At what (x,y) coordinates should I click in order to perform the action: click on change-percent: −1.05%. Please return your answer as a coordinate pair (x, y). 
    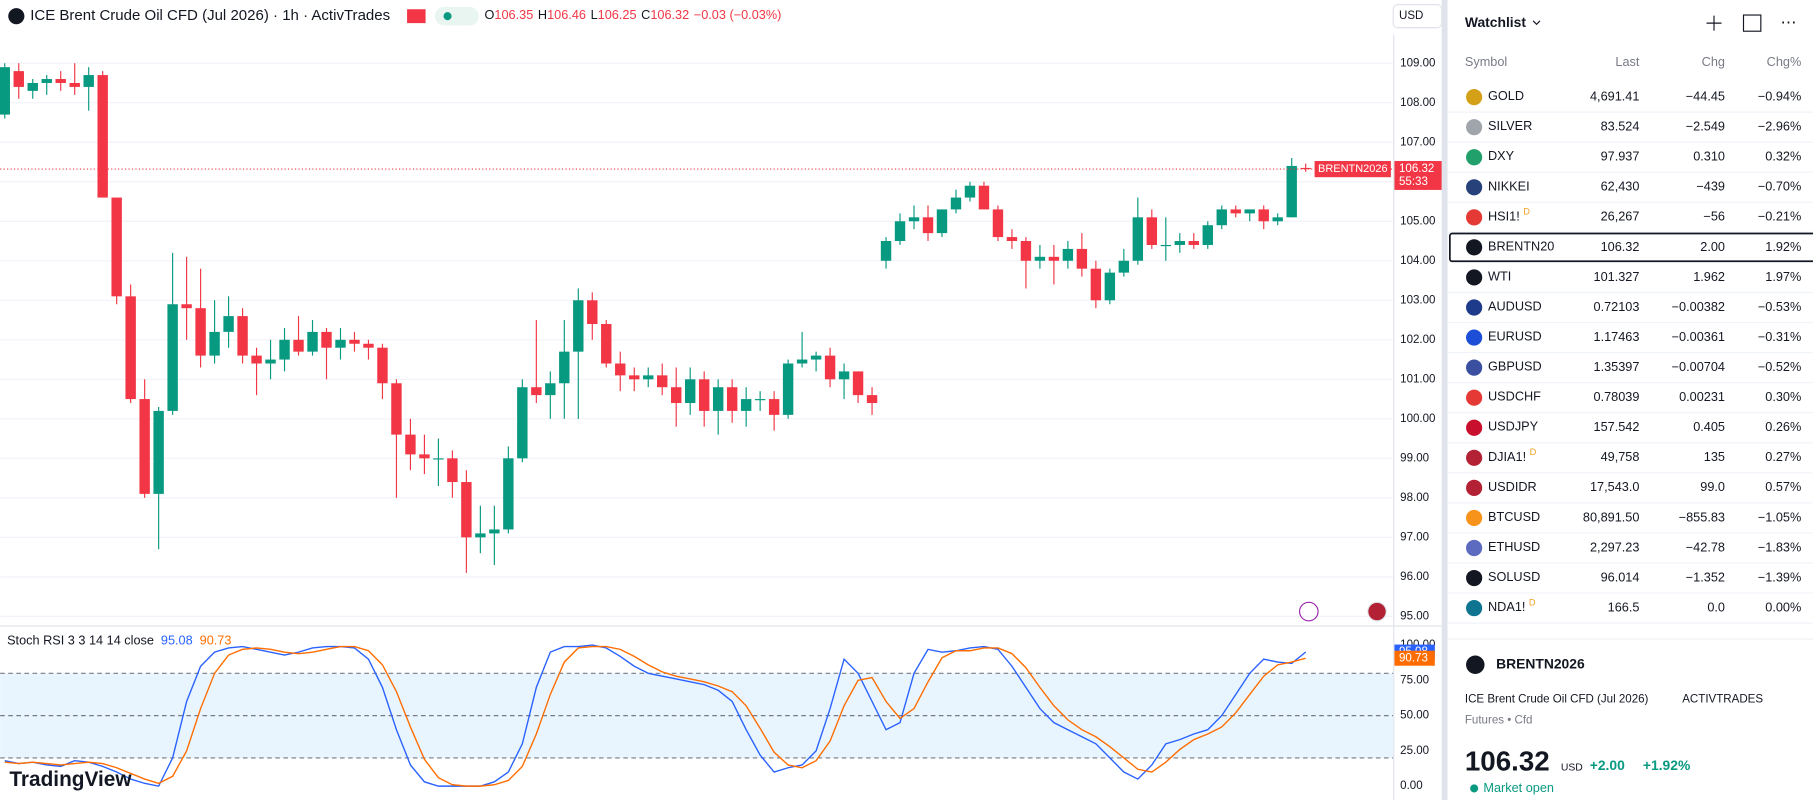
    Looking at the image, I should click on (1779, 516).